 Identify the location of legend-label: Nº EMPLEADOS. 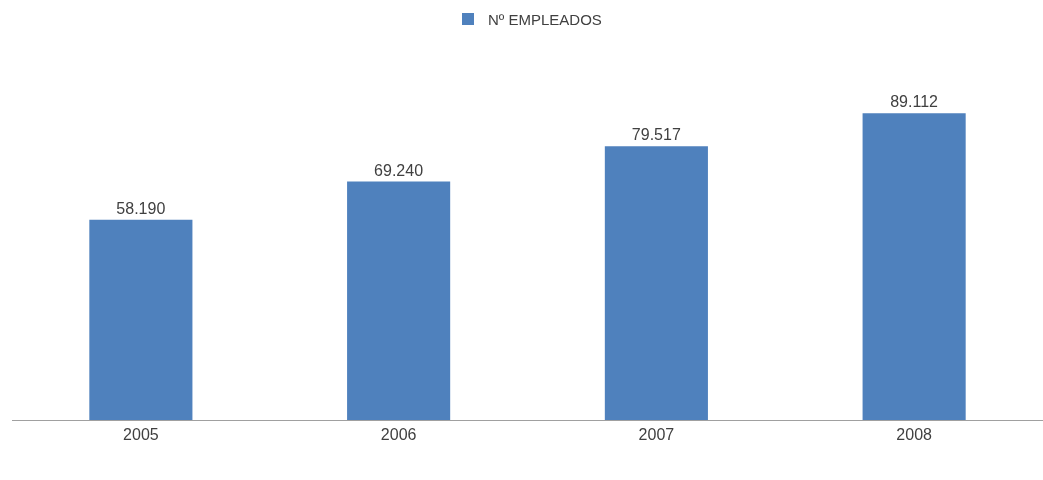
(545, 19).